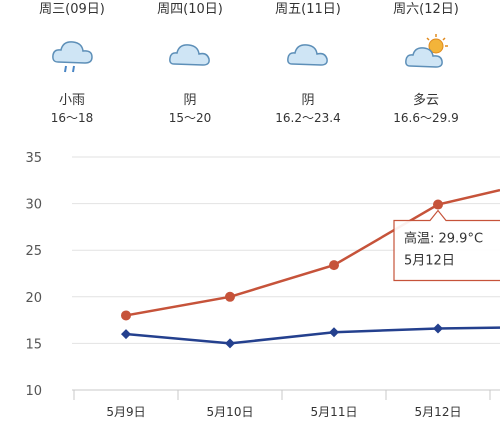 This screenshot has width=500, height=430. I want to click on y-tick-label: 35, so click(33, 158).